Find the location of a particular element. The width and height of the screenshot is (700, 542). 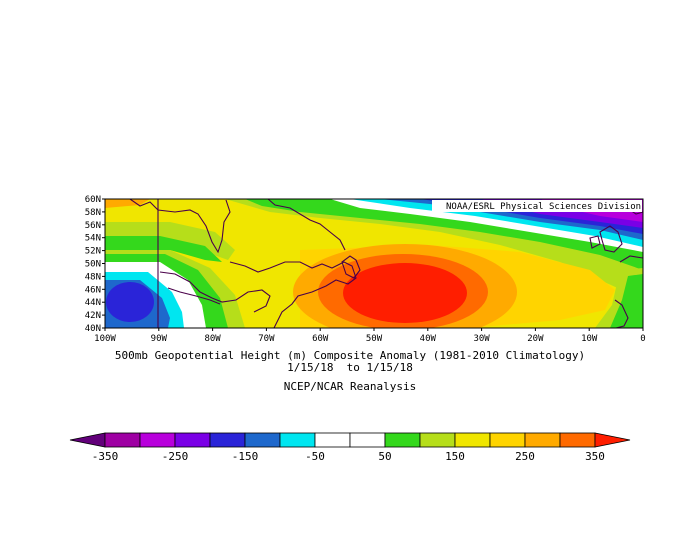

lon-tick-label: 90W is located at coordinates (159, 339).